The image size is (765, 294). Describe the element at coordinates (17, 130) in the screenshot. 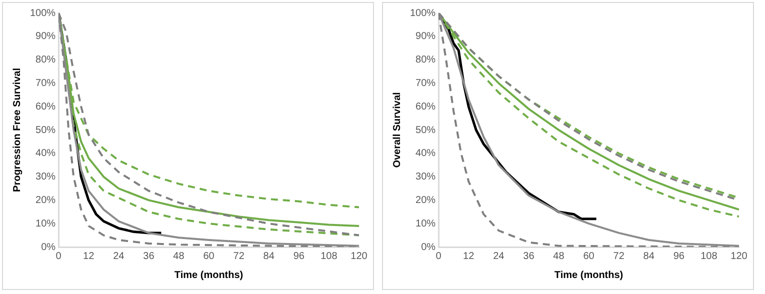

I see `y-axis-title: Progression Free Survival` at that location.